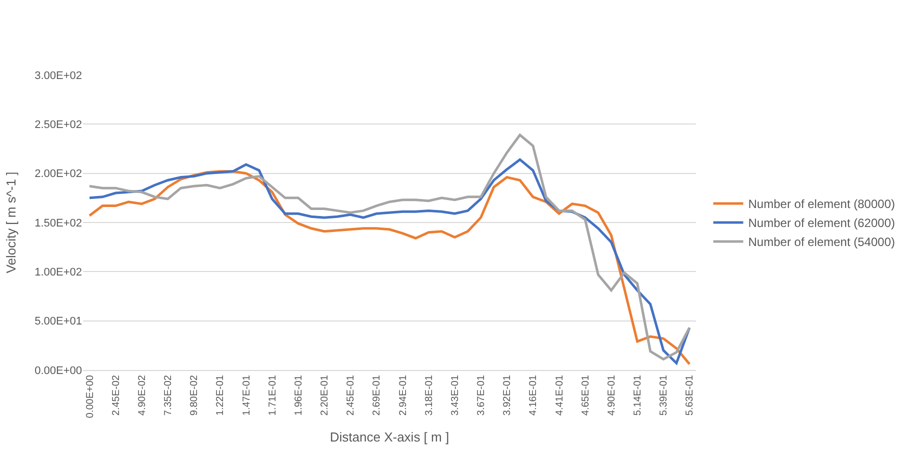  I want to click on x-tick-label: 4.65E-01, so click(586, 395).